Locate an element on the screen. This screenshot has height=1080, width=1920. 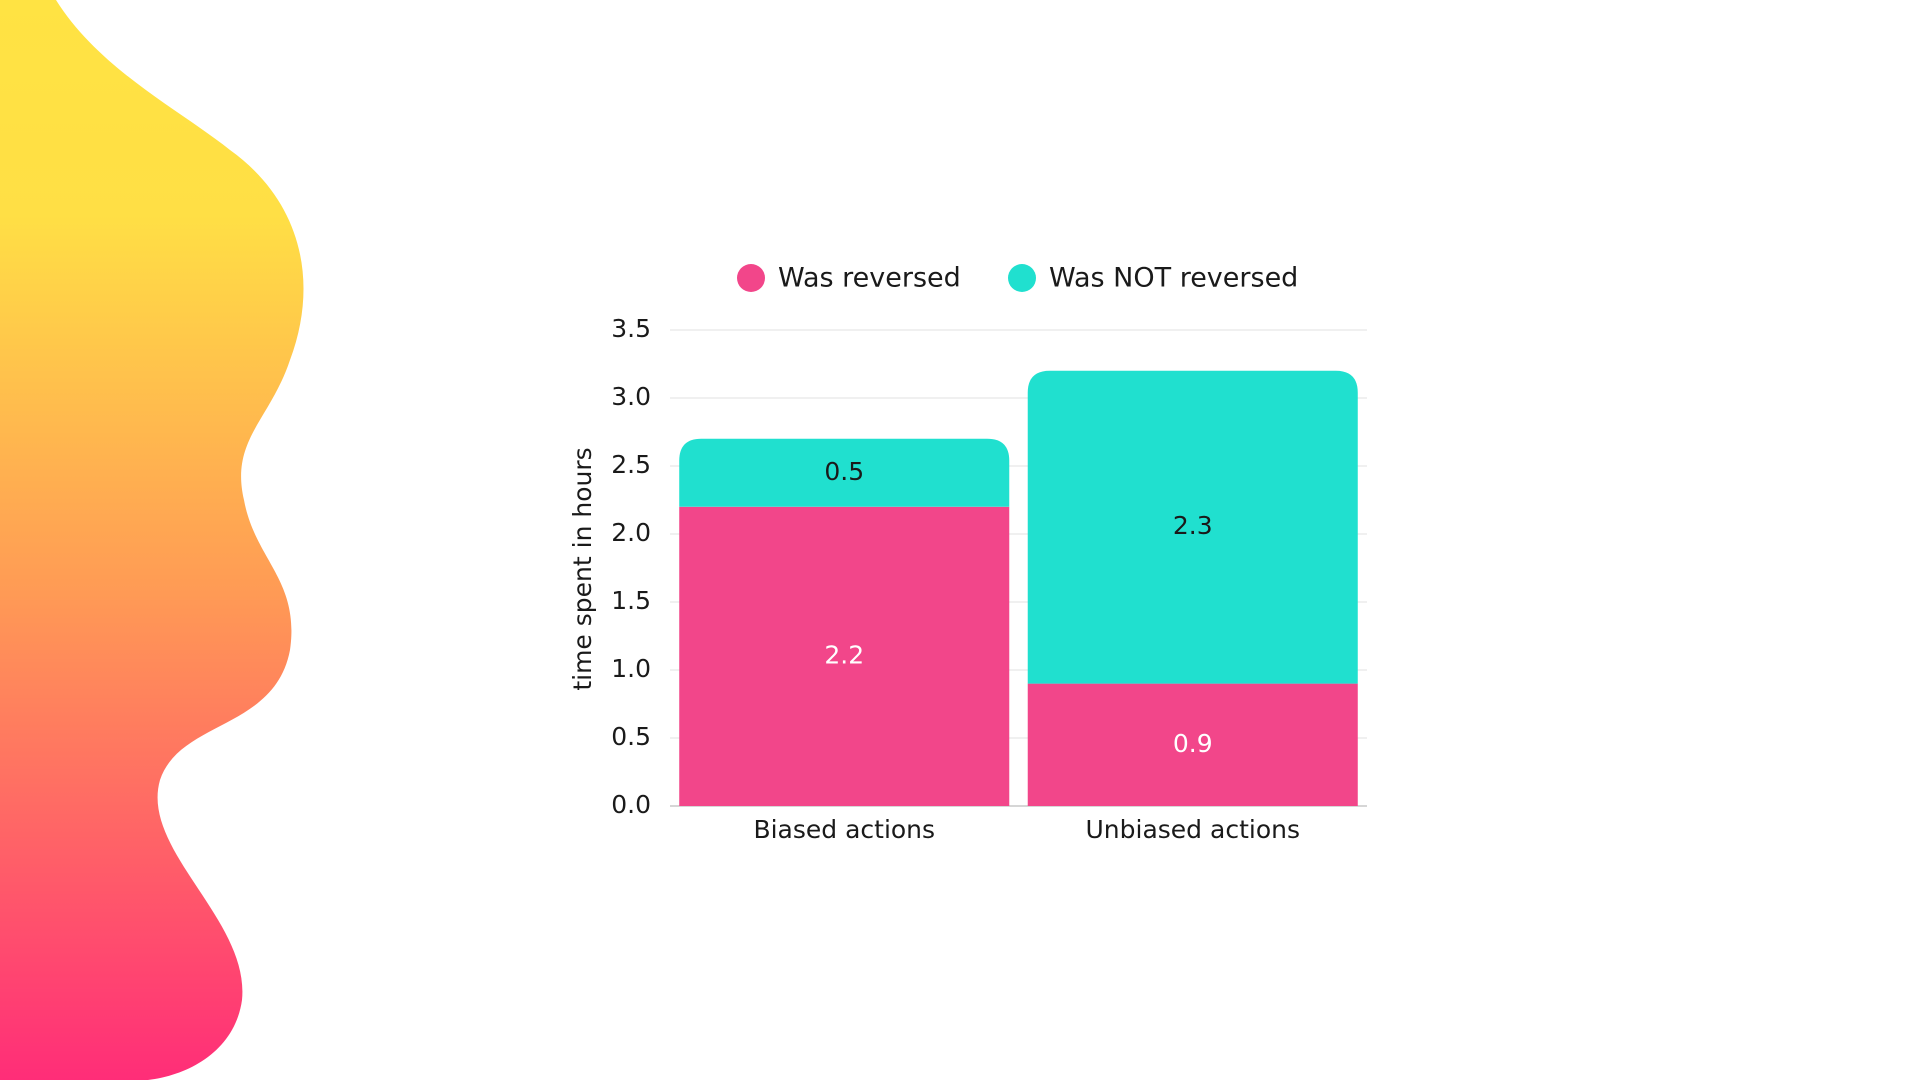
data-label: 2.3 is located at coordinates (1193, 525).